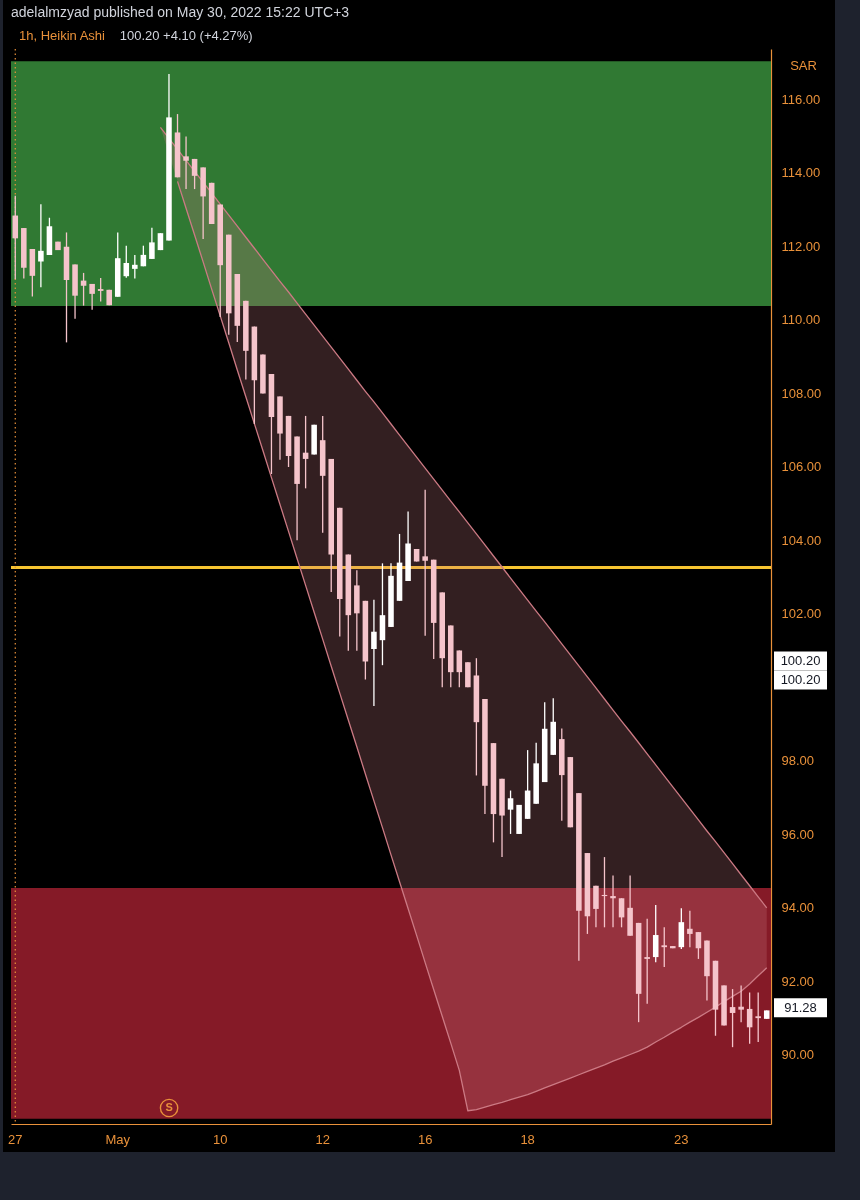  Describe the element at coordinates (527, 1139) in the screenshot. I see `x-tick-label: 18` at that location.